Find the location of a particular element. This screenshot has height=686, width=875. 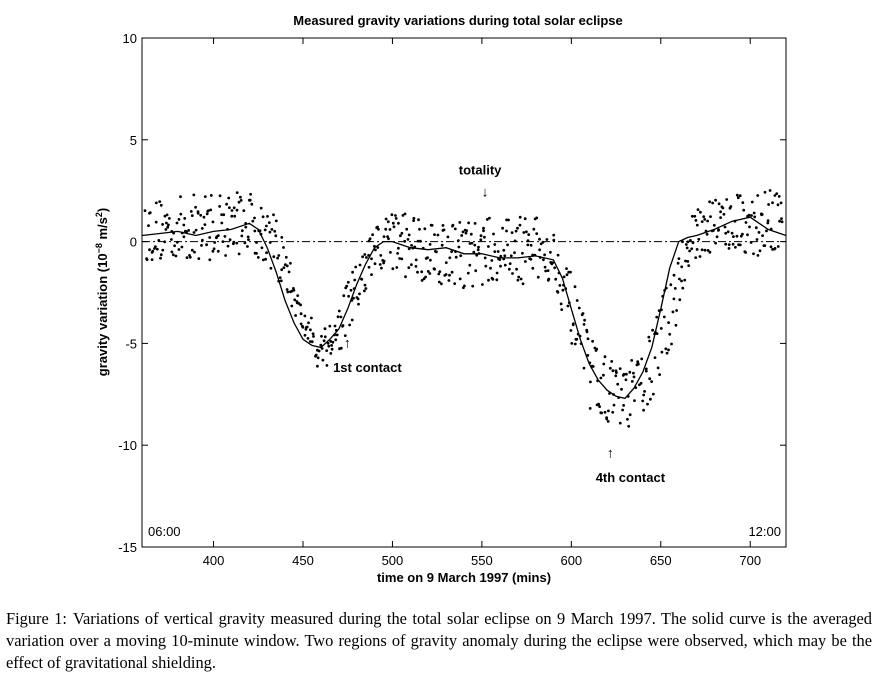

start-time-label: 06:00 is located at coordinates (164, 531).